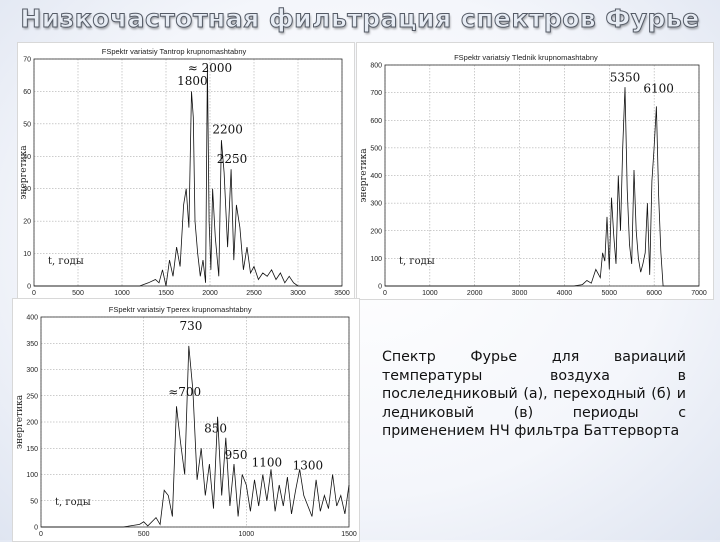 The height and width of the screenshot is (542, 720). Describe the element at coordinates (658, 89) in the screenshot. I see `peak-annotation: 6100` at that location.